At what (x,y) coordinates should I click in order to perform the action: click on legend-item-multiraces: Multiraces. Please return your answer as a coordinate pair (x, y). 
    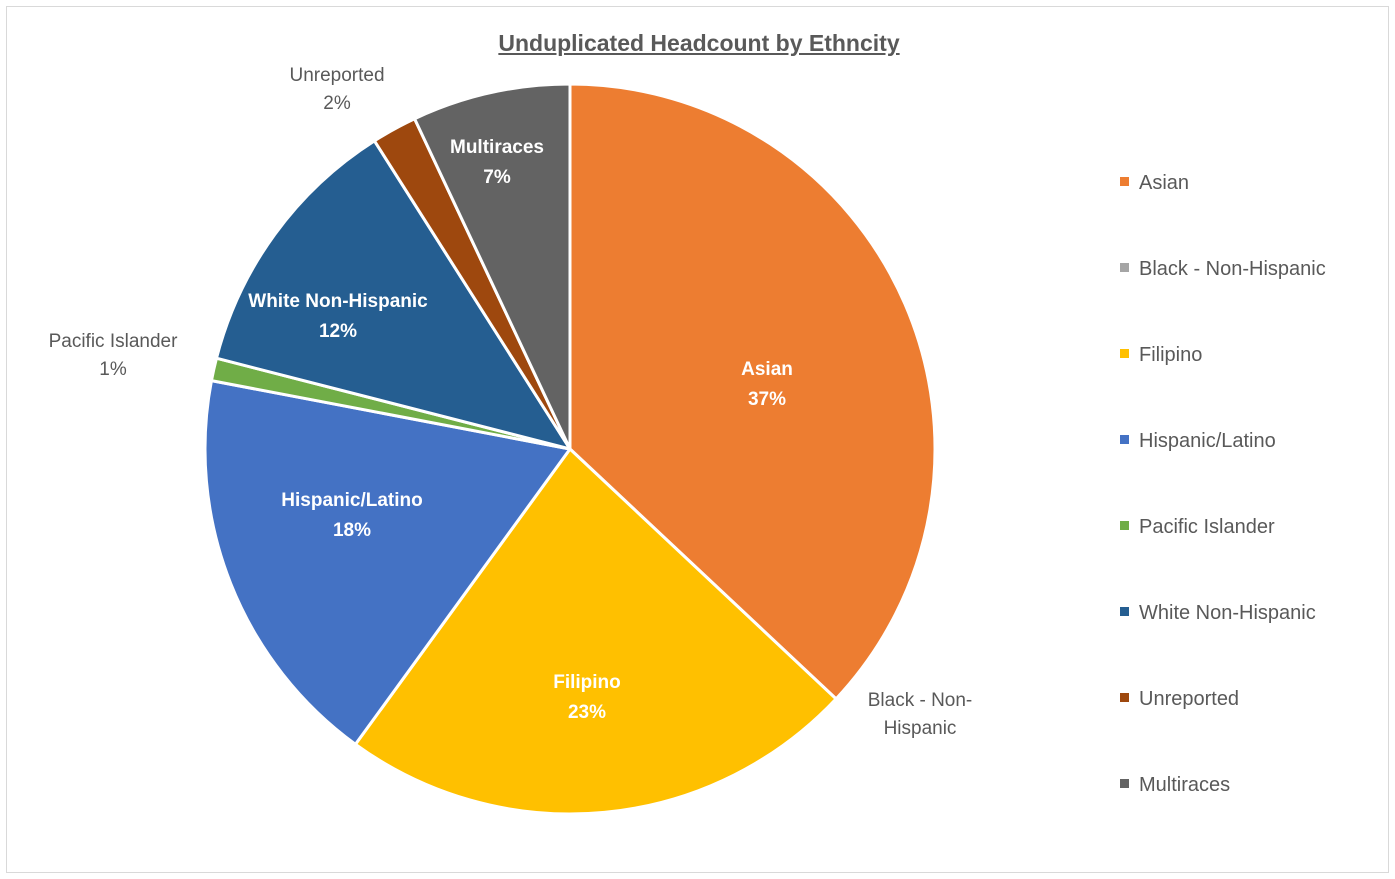
    Looking at the image, I should click on (1175, 785).